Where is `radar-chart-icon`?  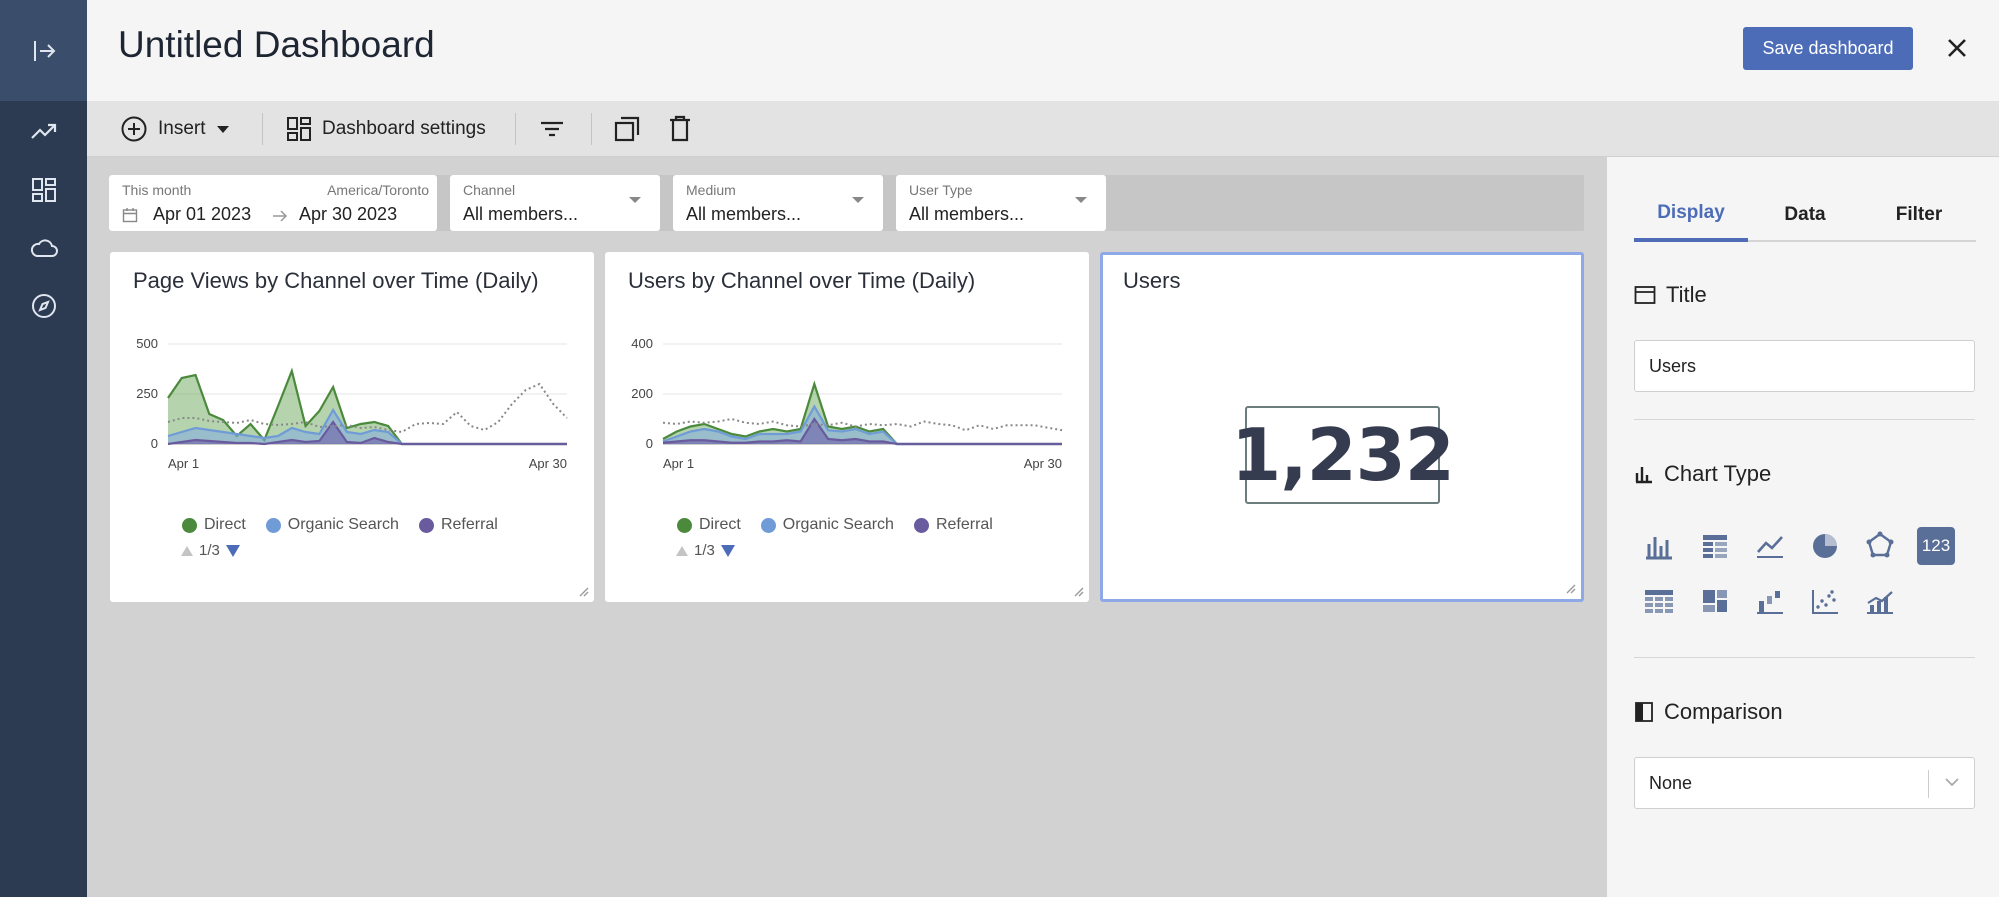
radar-chart-icon is located at coordinates (1880, 544).